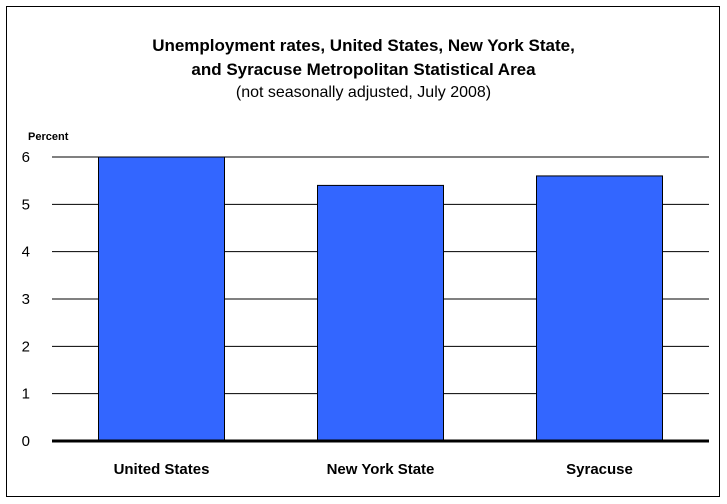  I want to click on y-tick-label: 6, so click(26, 157).